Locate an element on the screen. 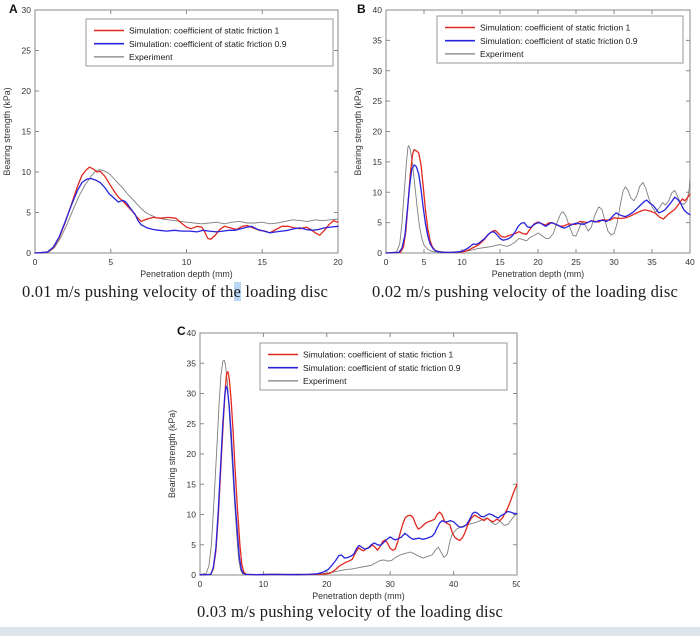 This screenshot has width=700, height=636. bottom-bar is located at coordinates (350, 631).